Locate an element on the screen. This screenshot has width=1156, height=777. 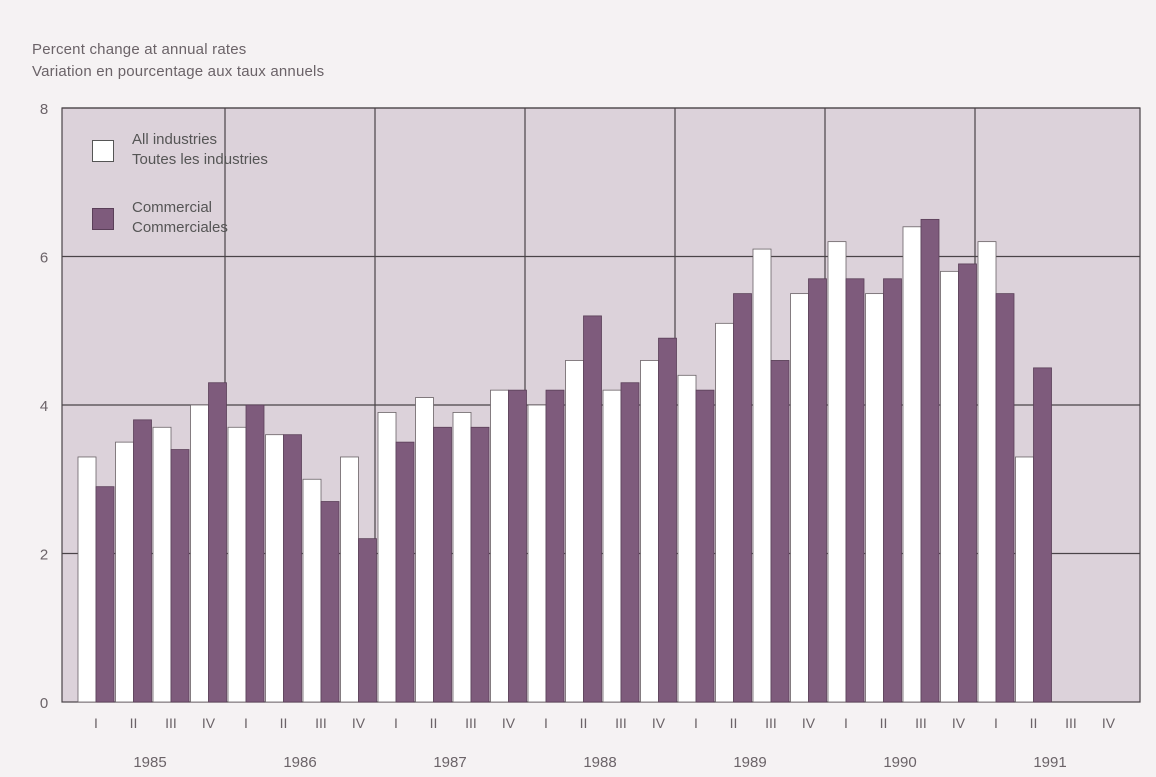
legend-swatch-commercial is located at coordinates (103, 219).